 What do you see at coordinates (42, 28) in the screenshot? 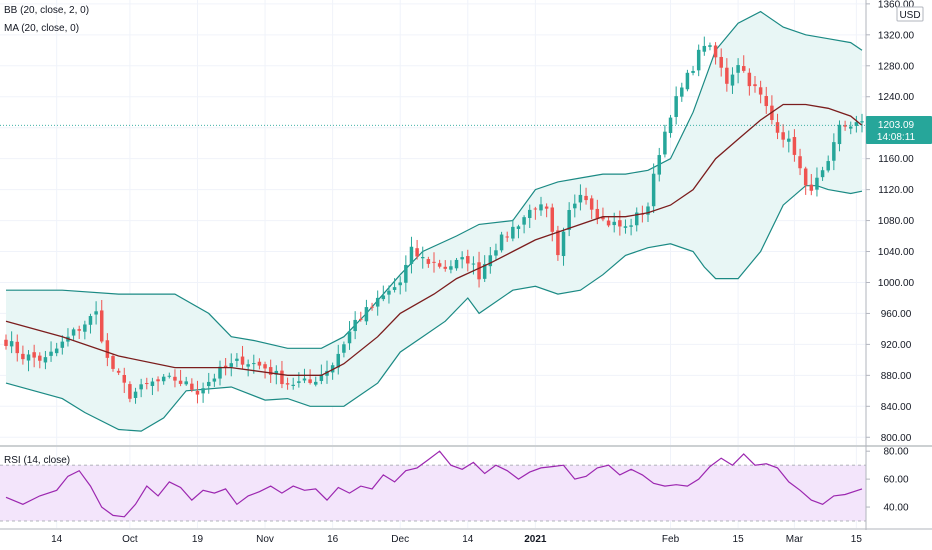
I see `ma-legend: MA (20, close, 0)` at bounding box center [42, 28].